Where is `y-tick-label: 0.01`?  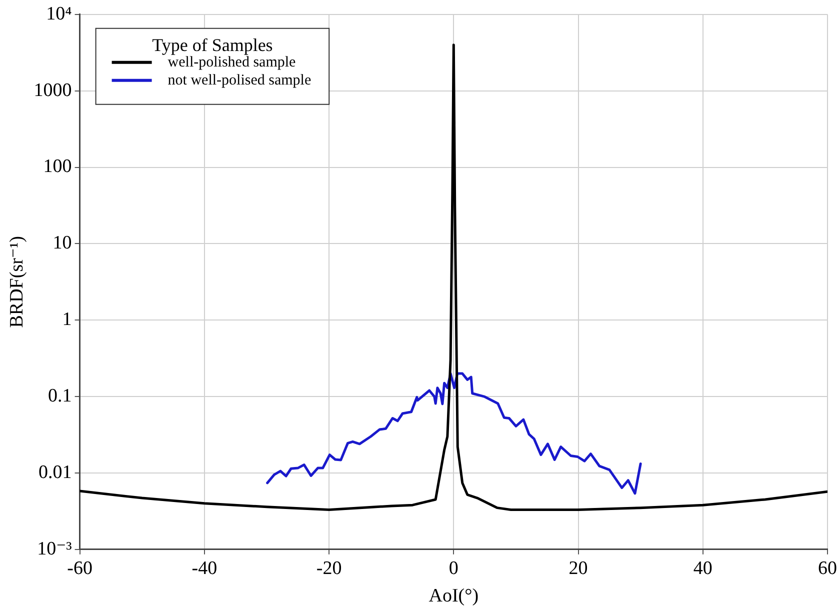
y-tick-label: 0.01 is located at coordinates (55, 472).